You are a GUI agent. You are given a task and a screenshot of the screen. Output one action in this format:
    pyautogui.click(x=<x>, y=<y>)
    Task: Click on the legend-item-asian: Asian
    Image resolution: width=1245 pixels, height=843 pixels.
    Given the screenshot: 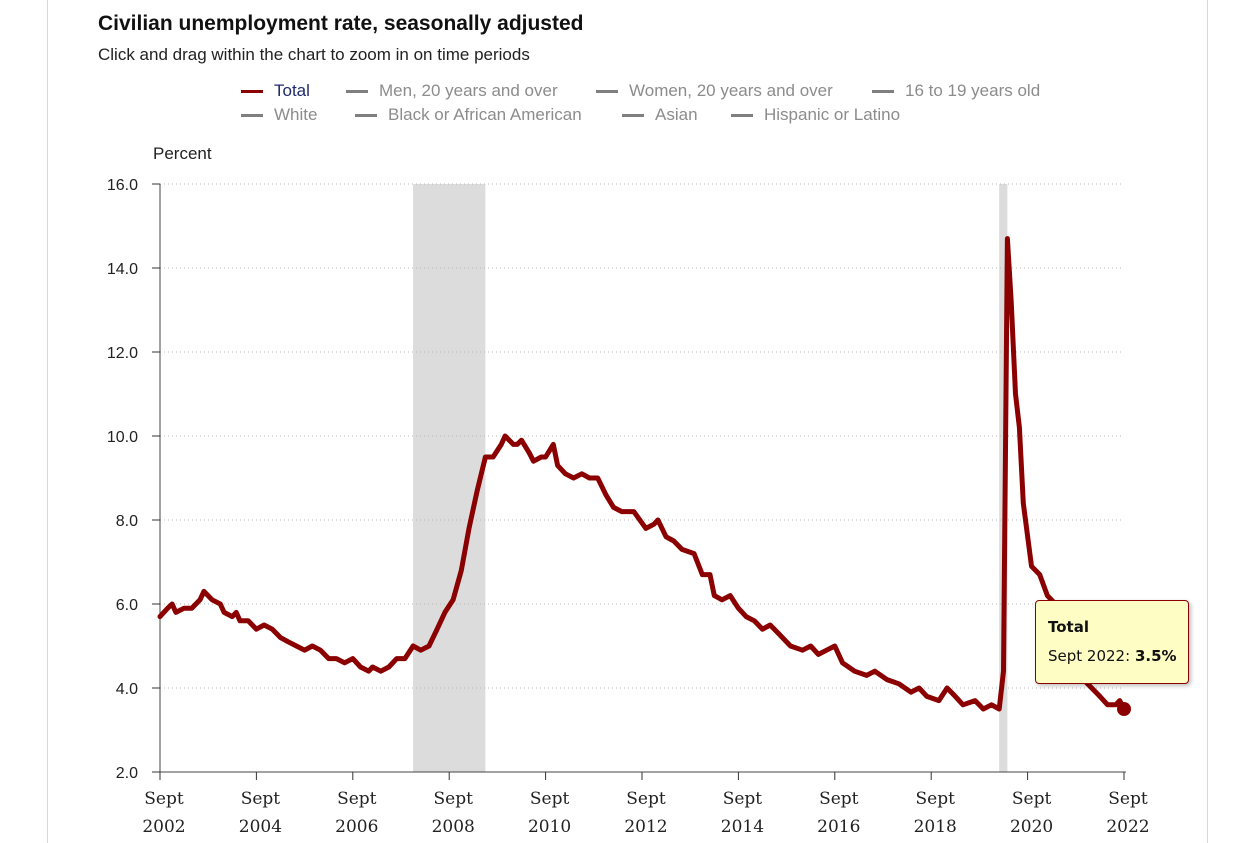 What is the action you would take?
    pyautogui.click(x=660, y=115)
    